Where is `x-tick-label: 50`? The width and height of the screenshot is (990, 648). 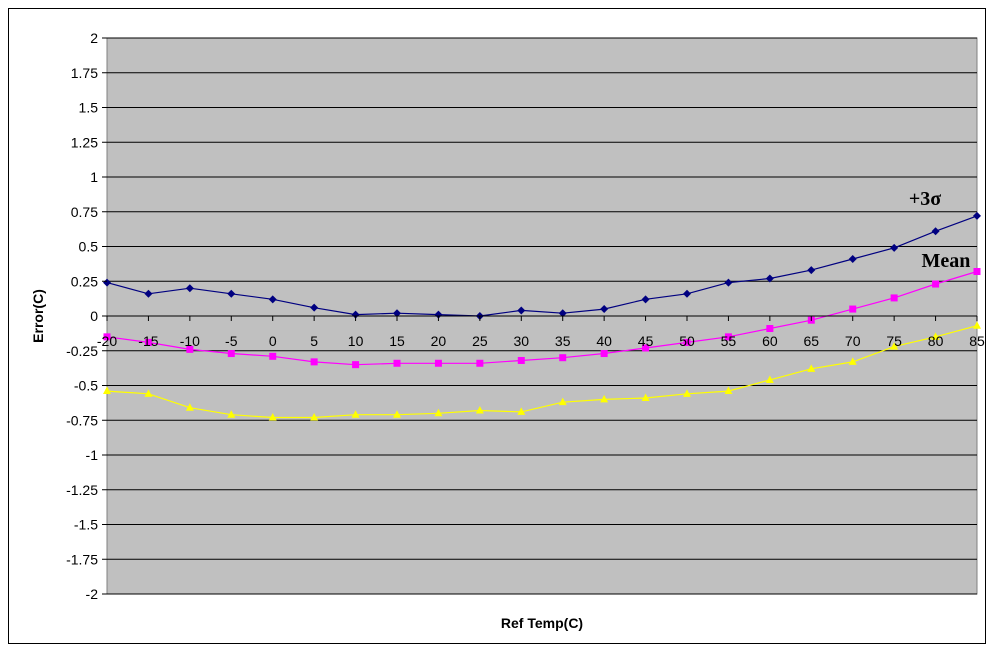
x-tick-label: 50 is located at coordinates (687, 341).